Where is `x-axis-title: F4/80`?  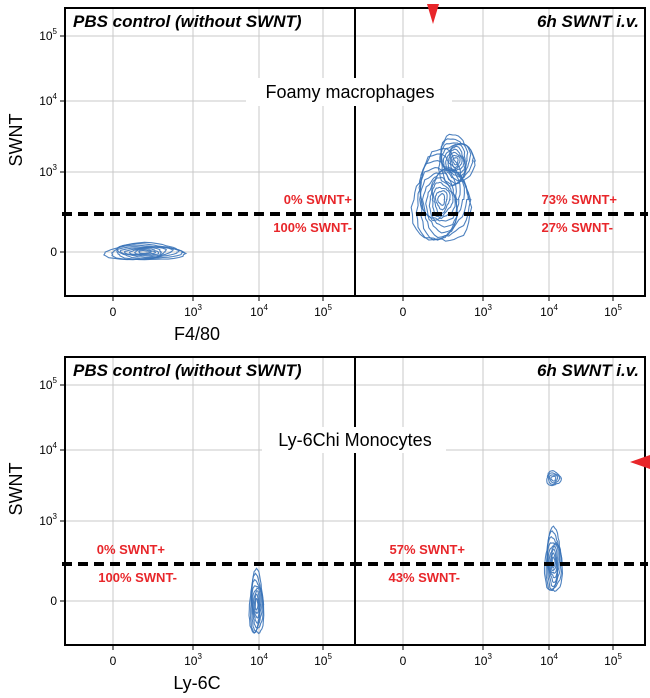 x-axis-title: F4/80 is located at coordinates (197, 334).